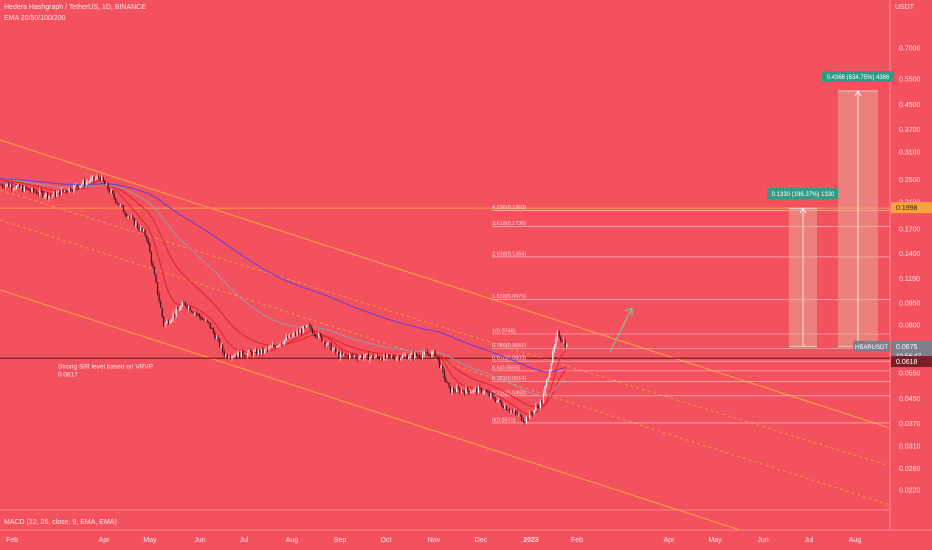  I want to click on symbol-title: Hedera Hashgraph / TetherUS, 1D, BINANCE, so click(75, 7).